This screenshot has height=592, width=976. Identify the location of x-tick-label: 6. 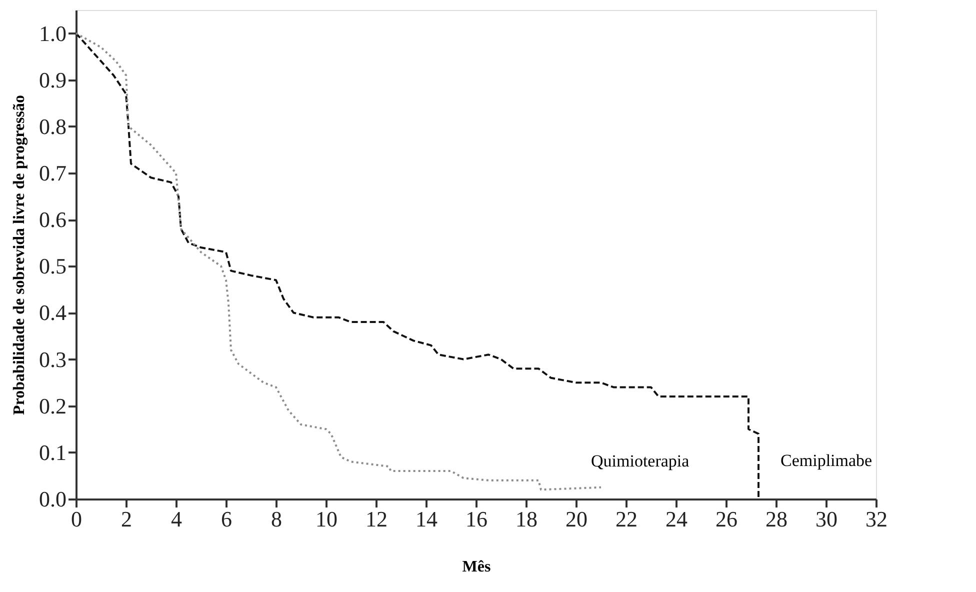
(226, 519).